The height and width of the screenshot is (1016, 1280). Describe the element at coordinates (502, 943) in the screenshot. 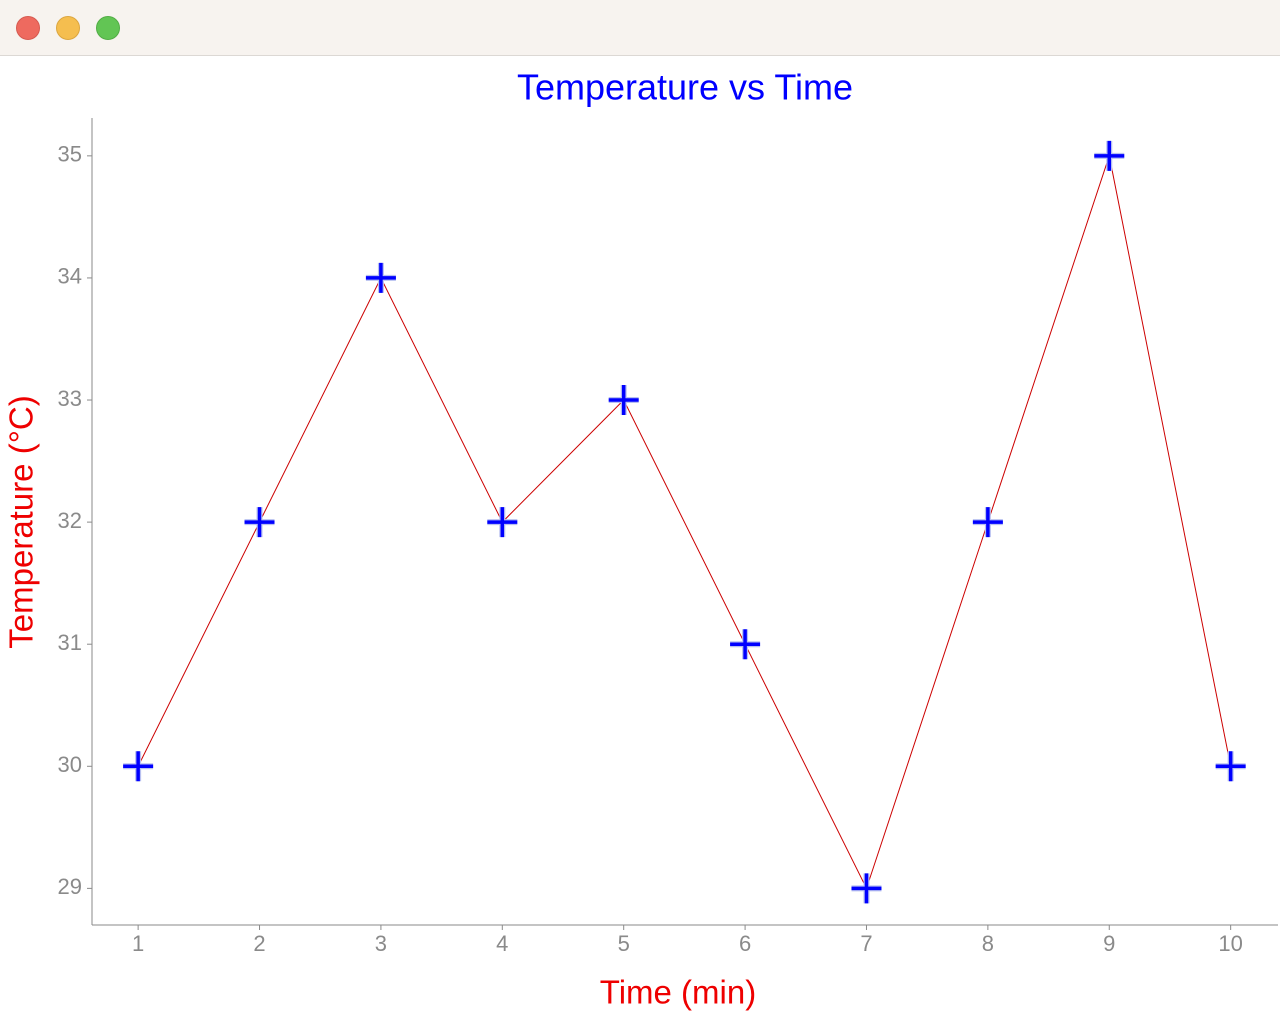

I see `x-tick-label: 4` at that location.